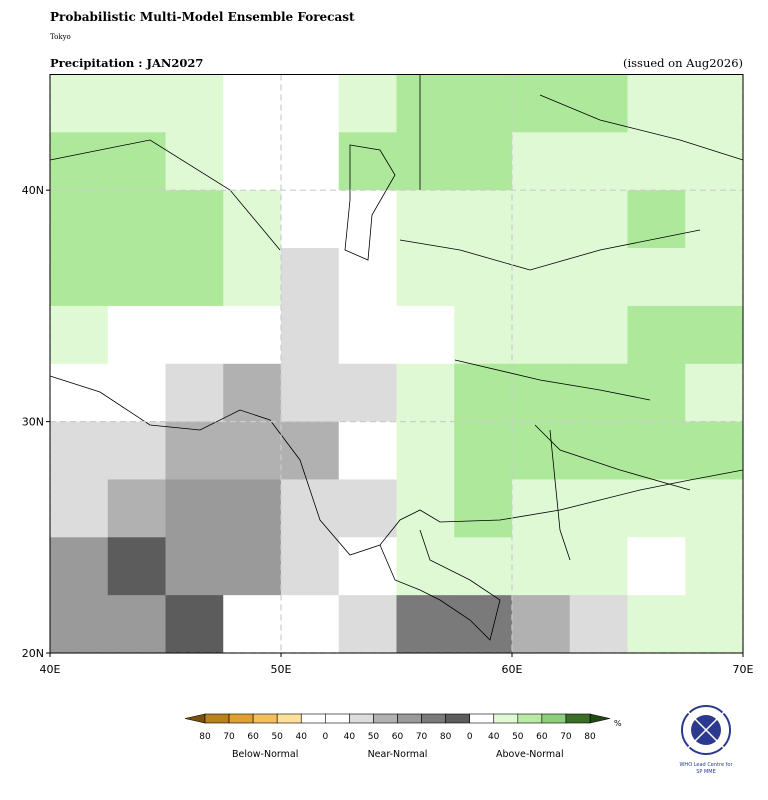 The width and height of the screenshot is (768, 800). Describe the element at coordinates (253, 737) in the screenshot. I see `colorbar-tick-label: 60` at that location.